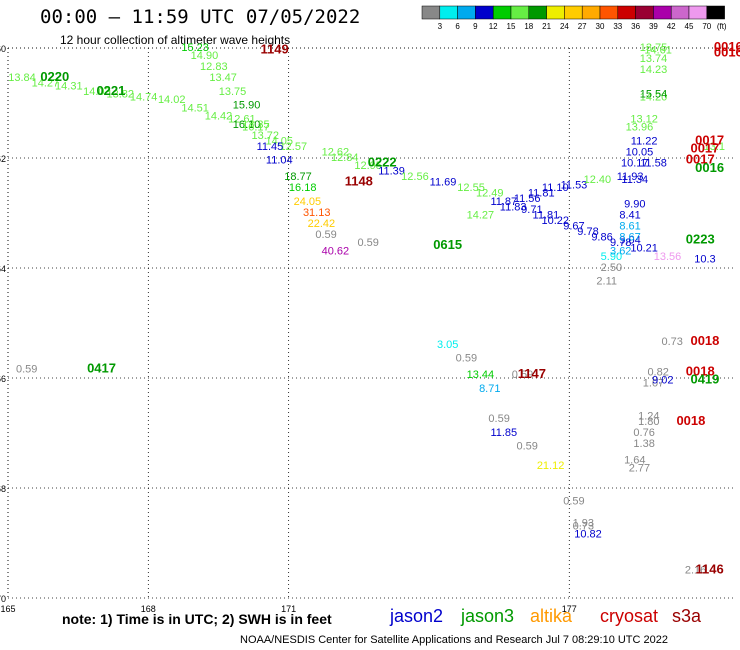 This screenshot has height=650, width=740. Describe the element at coordinates (640, 128) in the screenshot. I see `data-point-label: 13.96` at that location.